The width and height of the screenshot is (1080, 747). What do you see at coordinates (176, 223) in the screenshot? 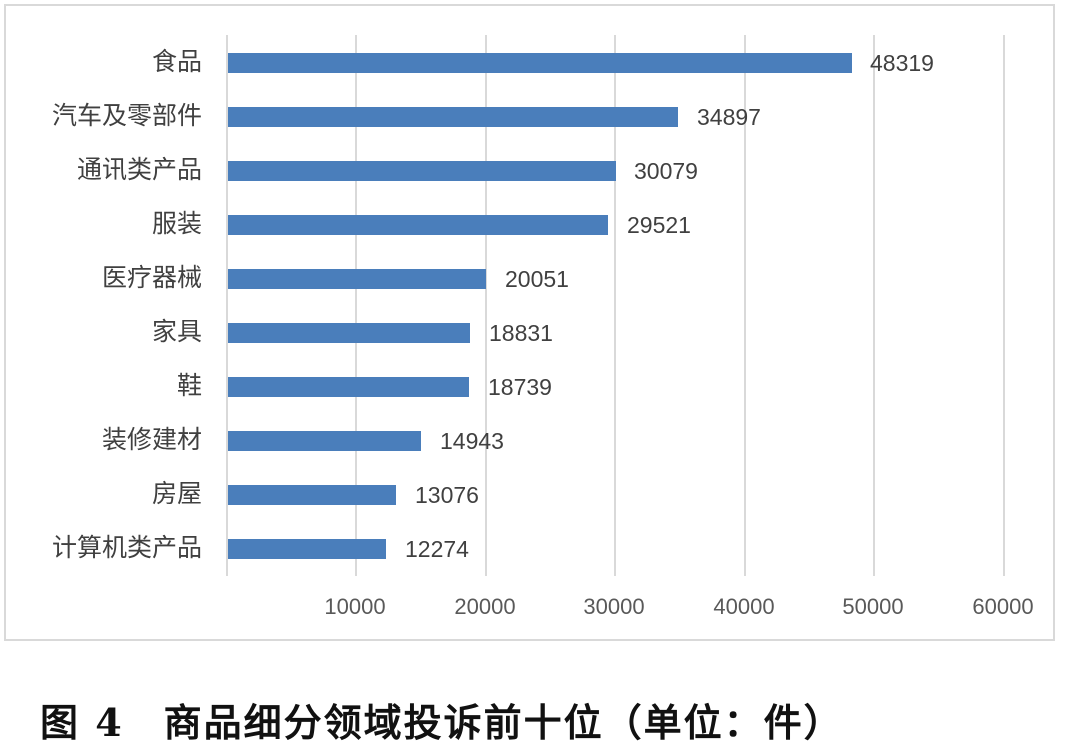
I see `category-label: 服装` at bounding box center [176, 223].